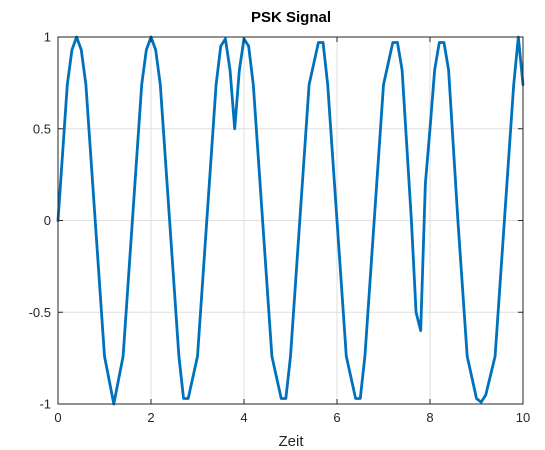  What do you see at coordinates (243, 417) in the screenshot?
I see `x-tick-label: 4` at bounding box center [243, 417].